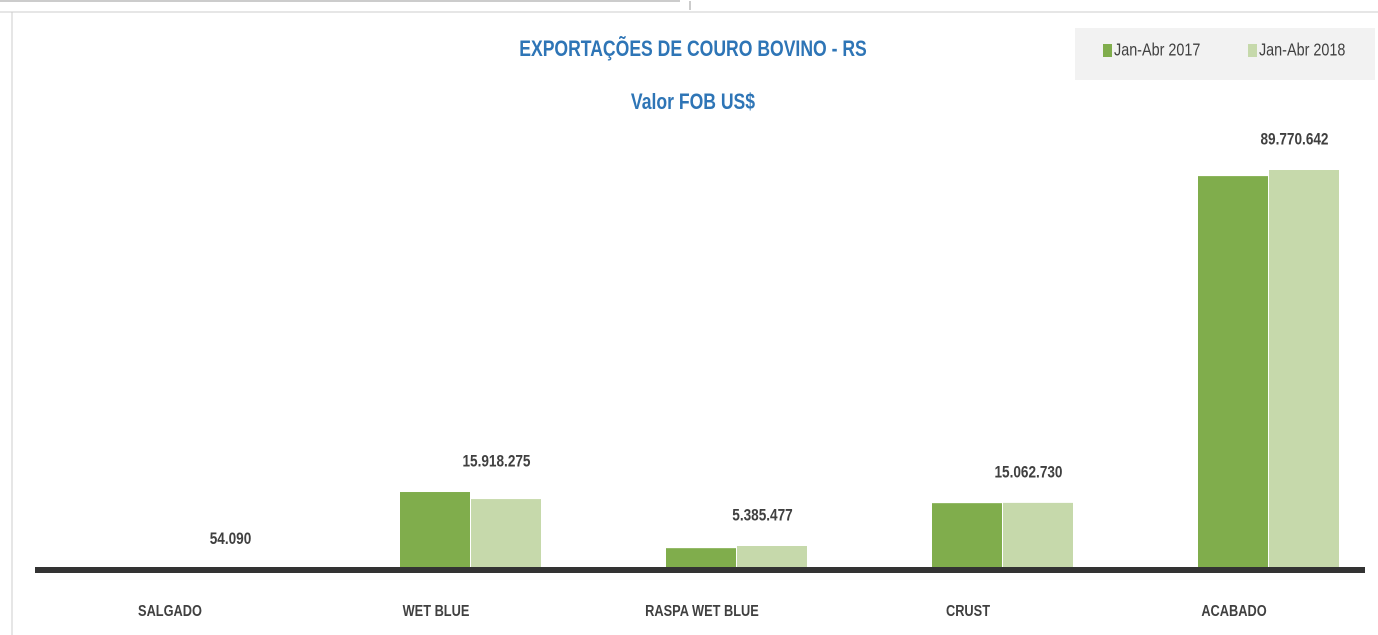  Describe the element at coordinates (1157, 50) in the screenshot. I see `legend-label: Jan-Abr 2017` at that location.